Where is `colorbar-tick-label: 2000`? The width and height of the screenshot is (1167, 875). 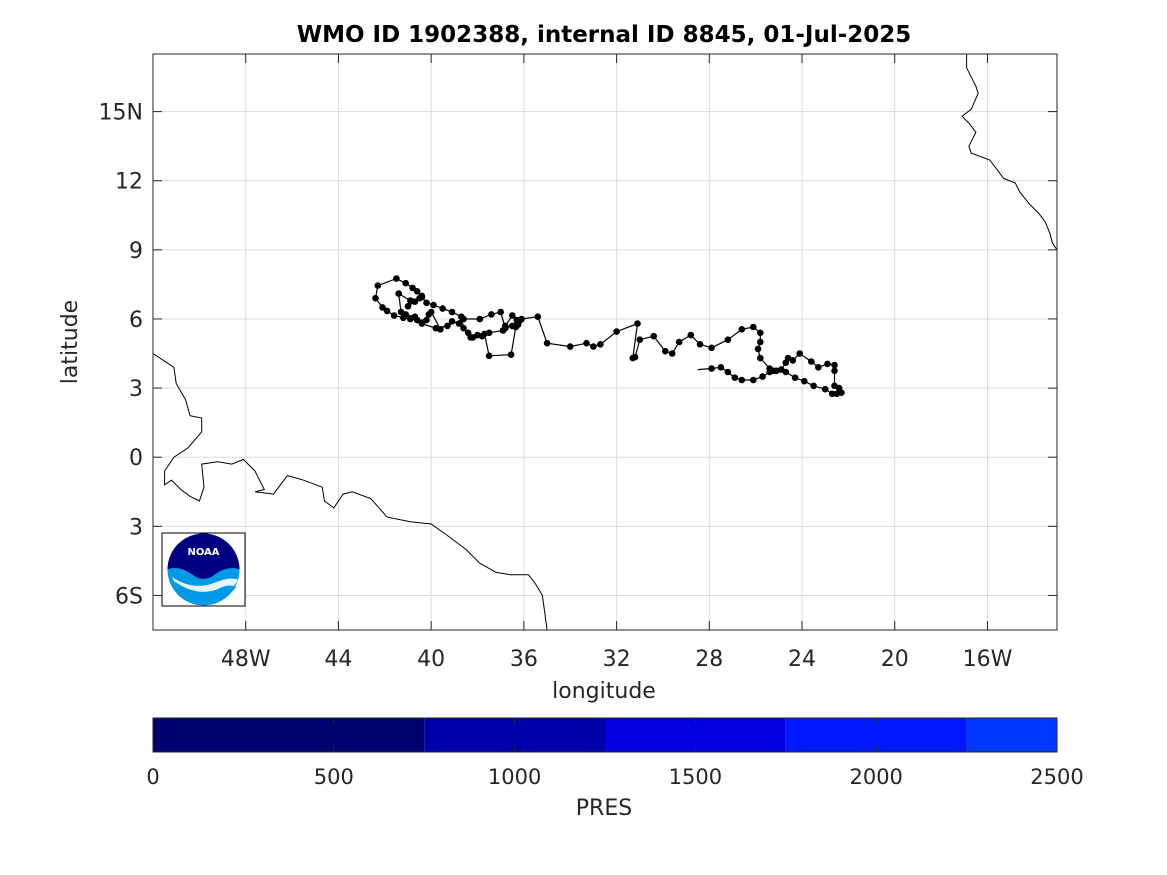
colorbar-tick-label: 2000 is located at coordinates (875, 777).